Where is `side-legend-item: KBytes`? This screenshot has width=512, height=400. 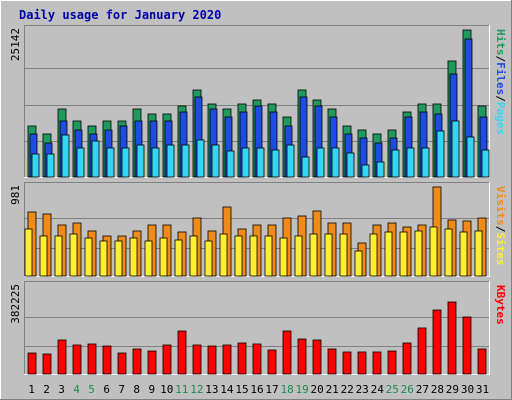
side-legend-item: KBytes is located at coordinates (500, 305).